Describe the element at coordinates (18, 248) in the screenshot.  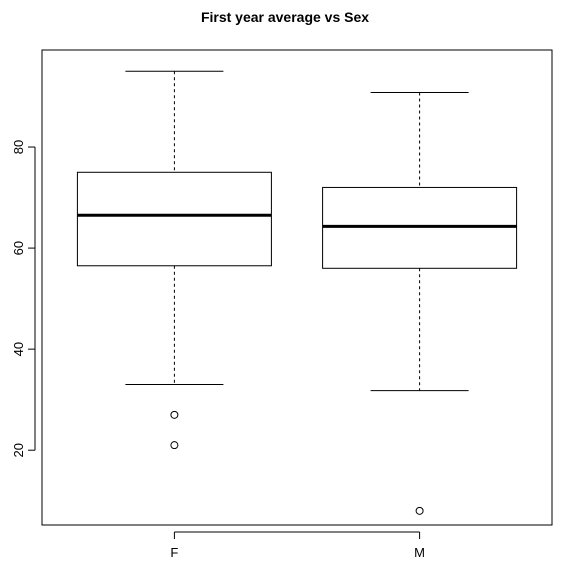
I see `y-tick-label-60: 60` at that location.